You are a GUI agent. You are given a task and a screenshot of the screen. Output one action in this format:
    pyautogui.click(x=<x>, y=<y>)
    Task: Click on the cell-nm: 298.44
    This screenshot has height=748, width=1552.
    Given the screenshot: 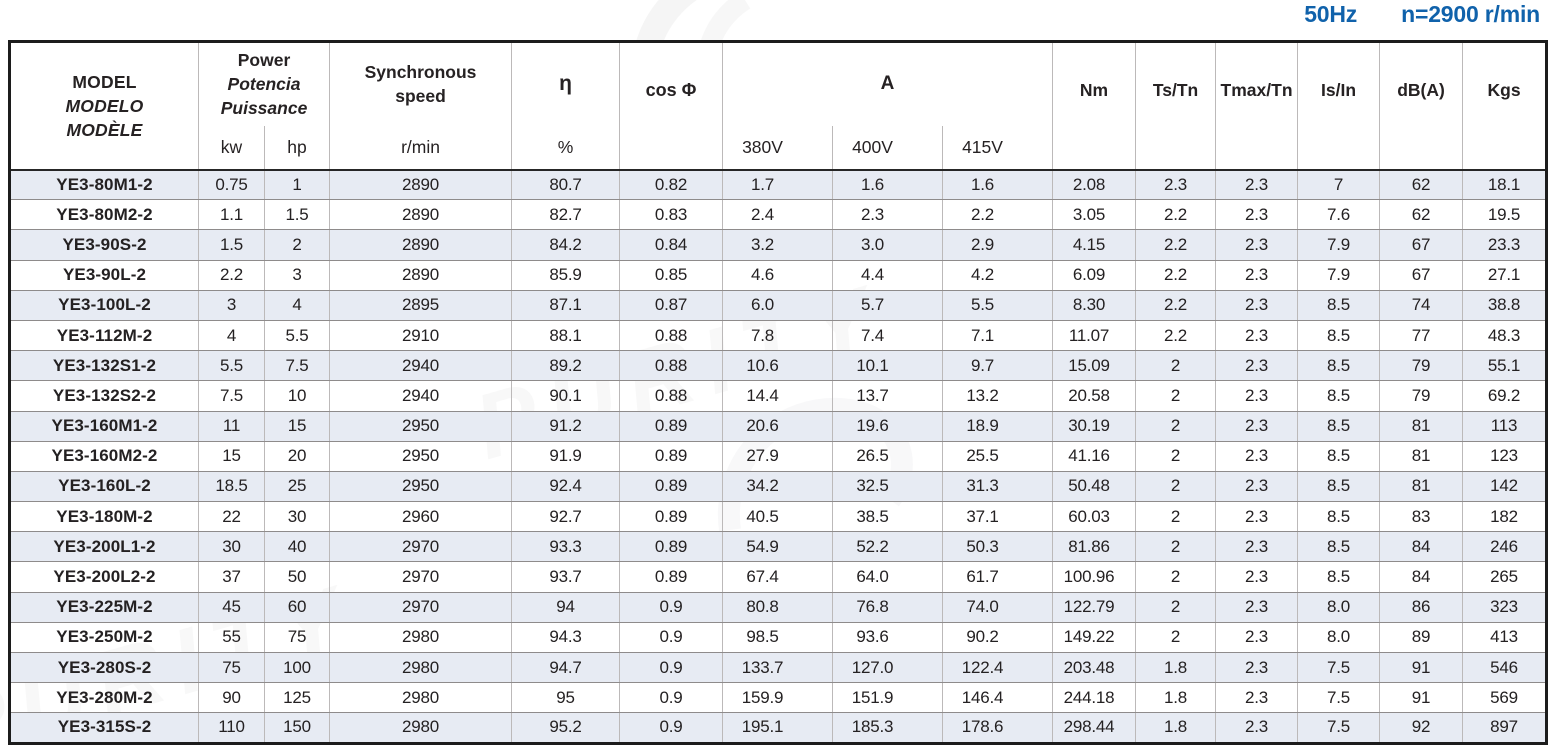 What is the action you would take?
    pyautogui.click(x=1094, y=728)
    